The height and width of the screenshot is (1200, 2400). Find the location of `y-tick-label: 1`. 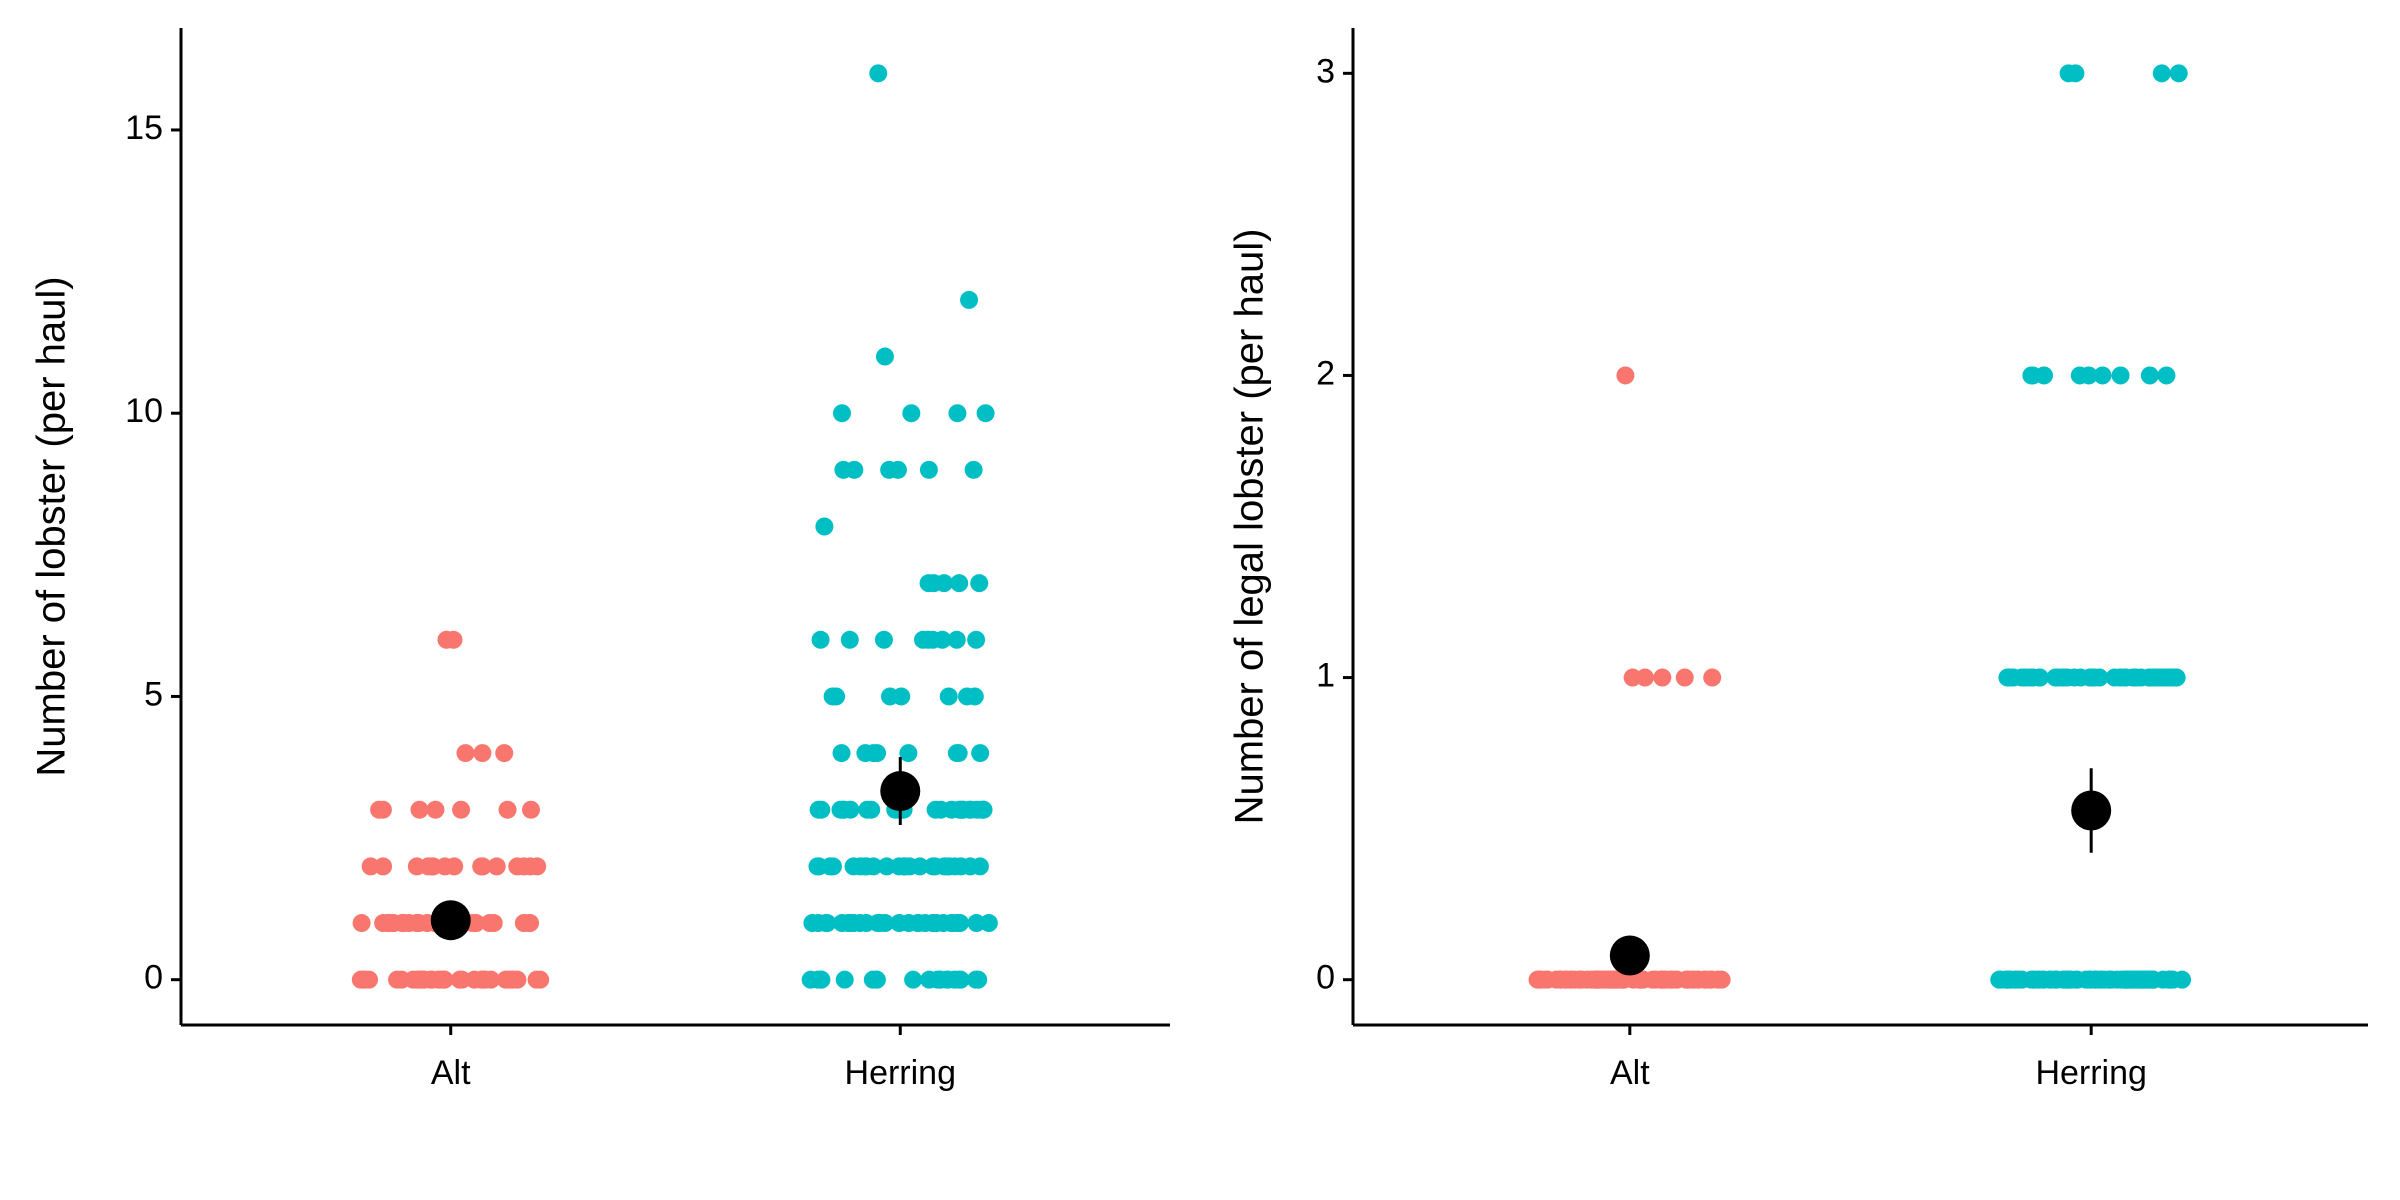

y-tick-label: 1 is located at coordinates (1325, 676).